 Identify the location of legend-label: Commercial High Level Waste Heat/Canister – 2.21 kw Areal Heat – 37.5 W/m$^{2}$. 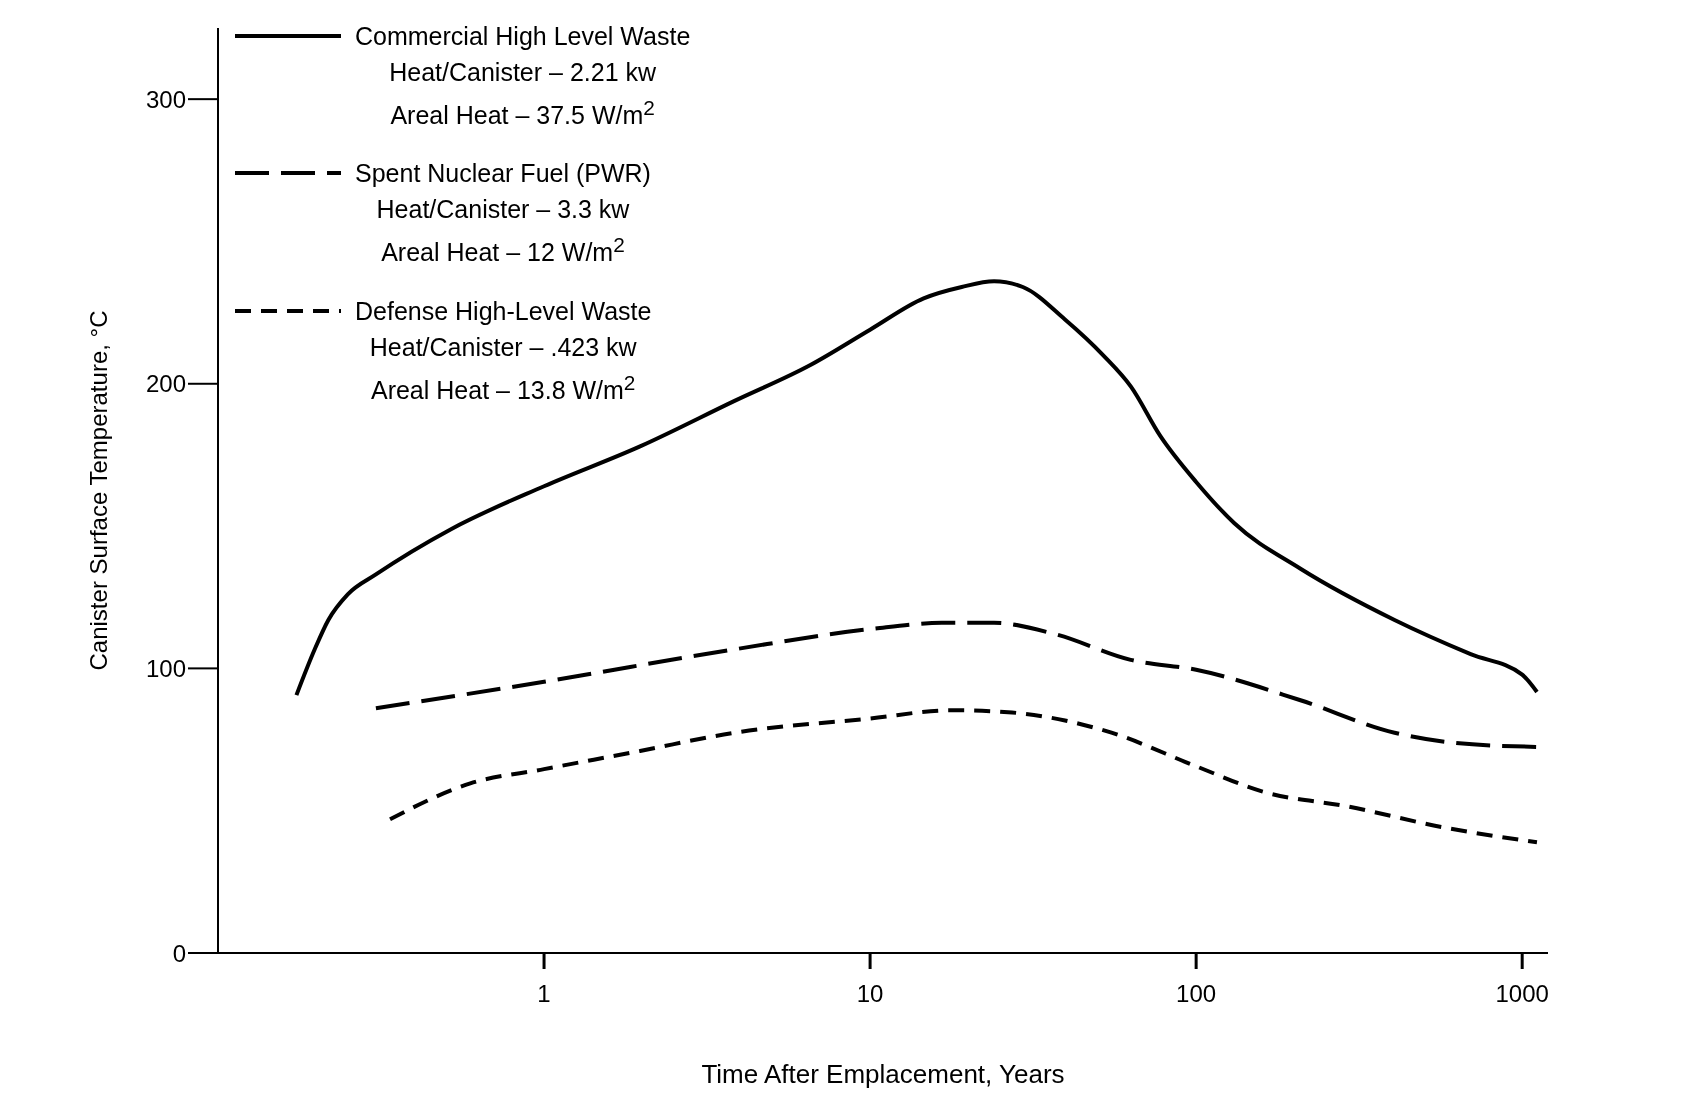
(523, 76).